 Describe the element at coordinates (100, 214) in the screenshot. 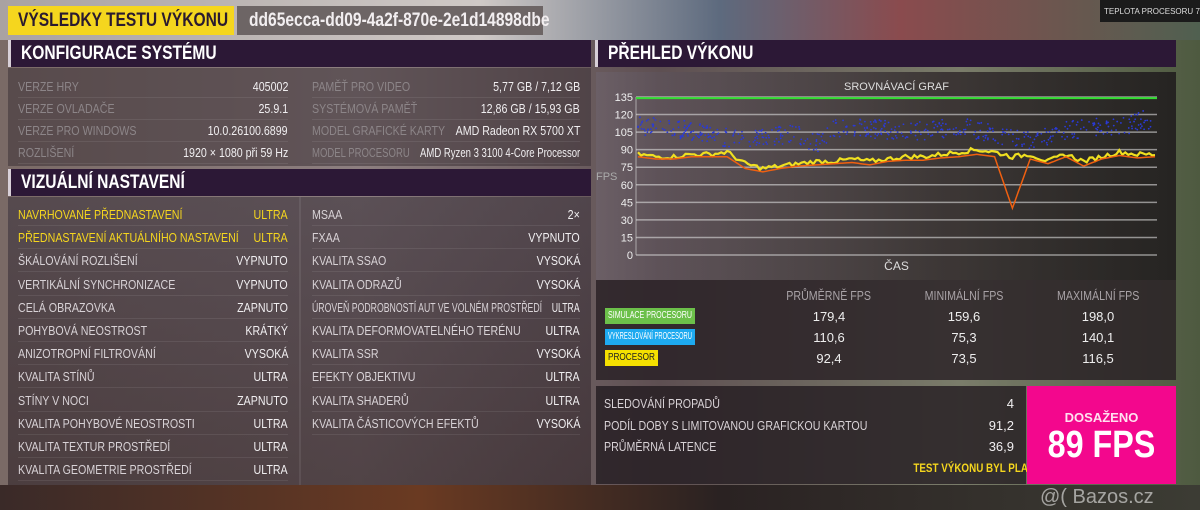

I see `row-label: NAVRHOVANÉ PŘEDNASTAVENÍ` at that location.